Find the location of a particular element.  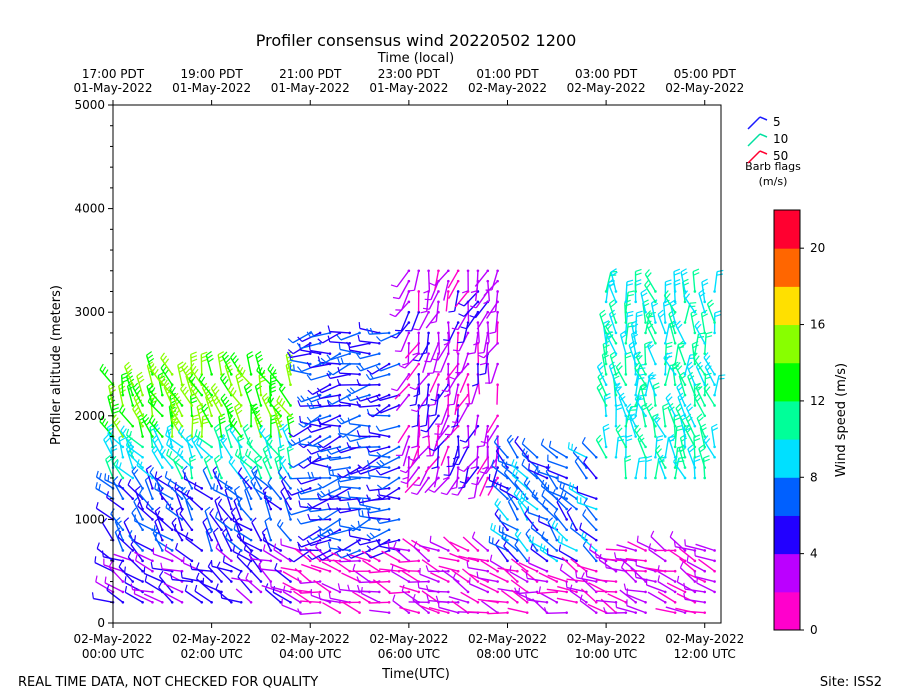

colorbar-tick-label: 0 is located at coordinates (814, 630).